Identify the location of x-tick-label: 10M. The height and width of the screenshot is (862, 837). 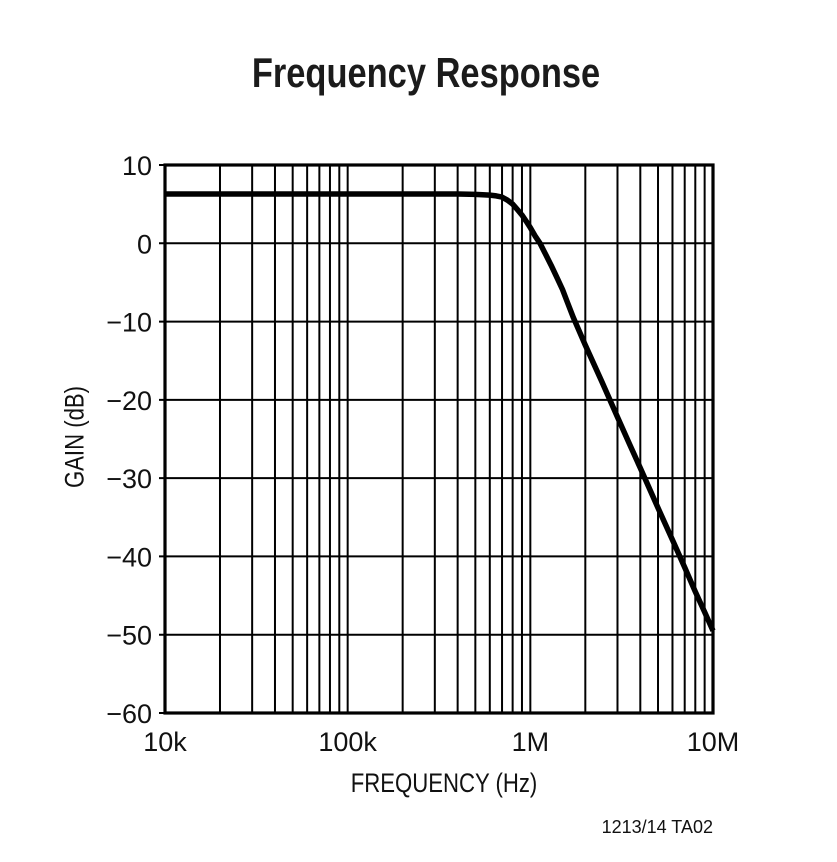
(713, 742).